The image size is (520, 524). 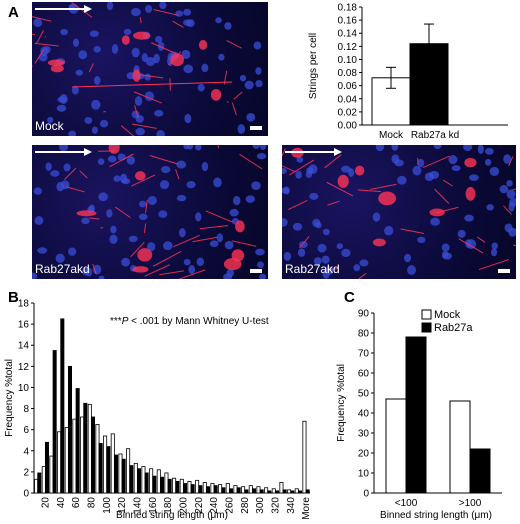 I want to click on micrograph-label: Rab27akd, so click(x=312, y=269).